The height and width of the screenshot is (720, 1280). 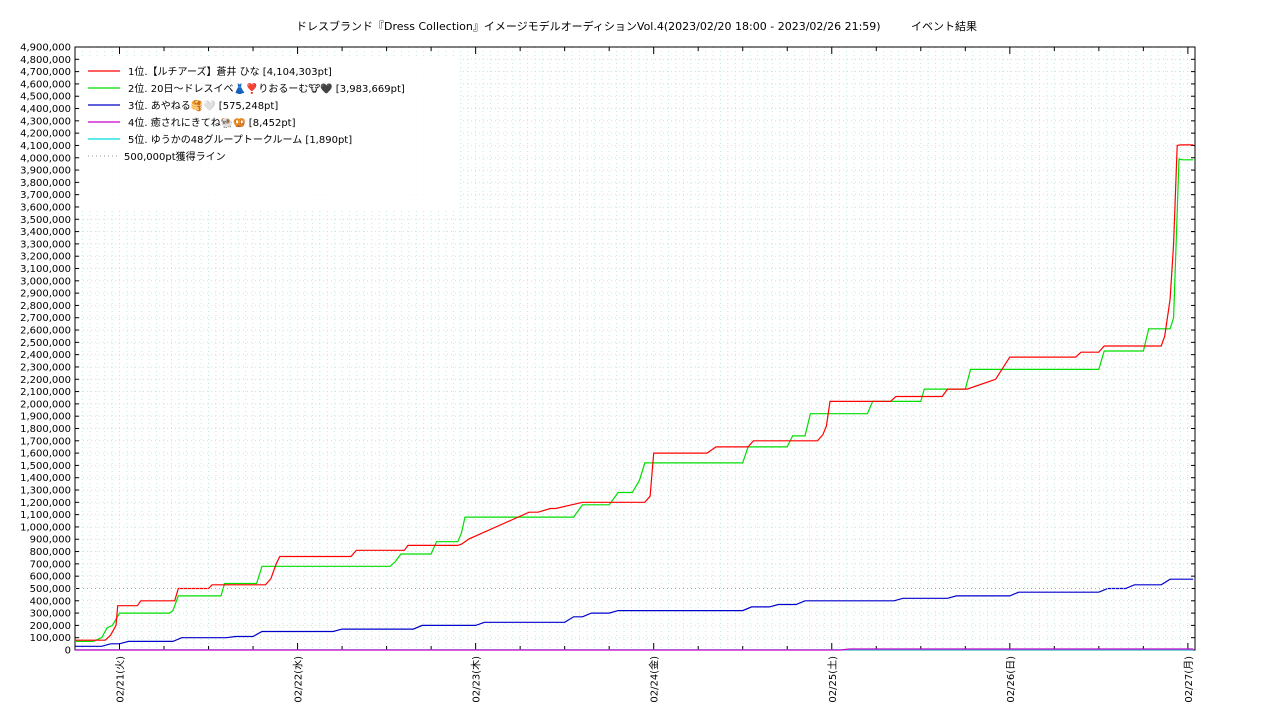 What do you see at coordinates (50, 638) in the screenshot?
I see `y-tick-label: 100,000` at bounding box center [50, 638].